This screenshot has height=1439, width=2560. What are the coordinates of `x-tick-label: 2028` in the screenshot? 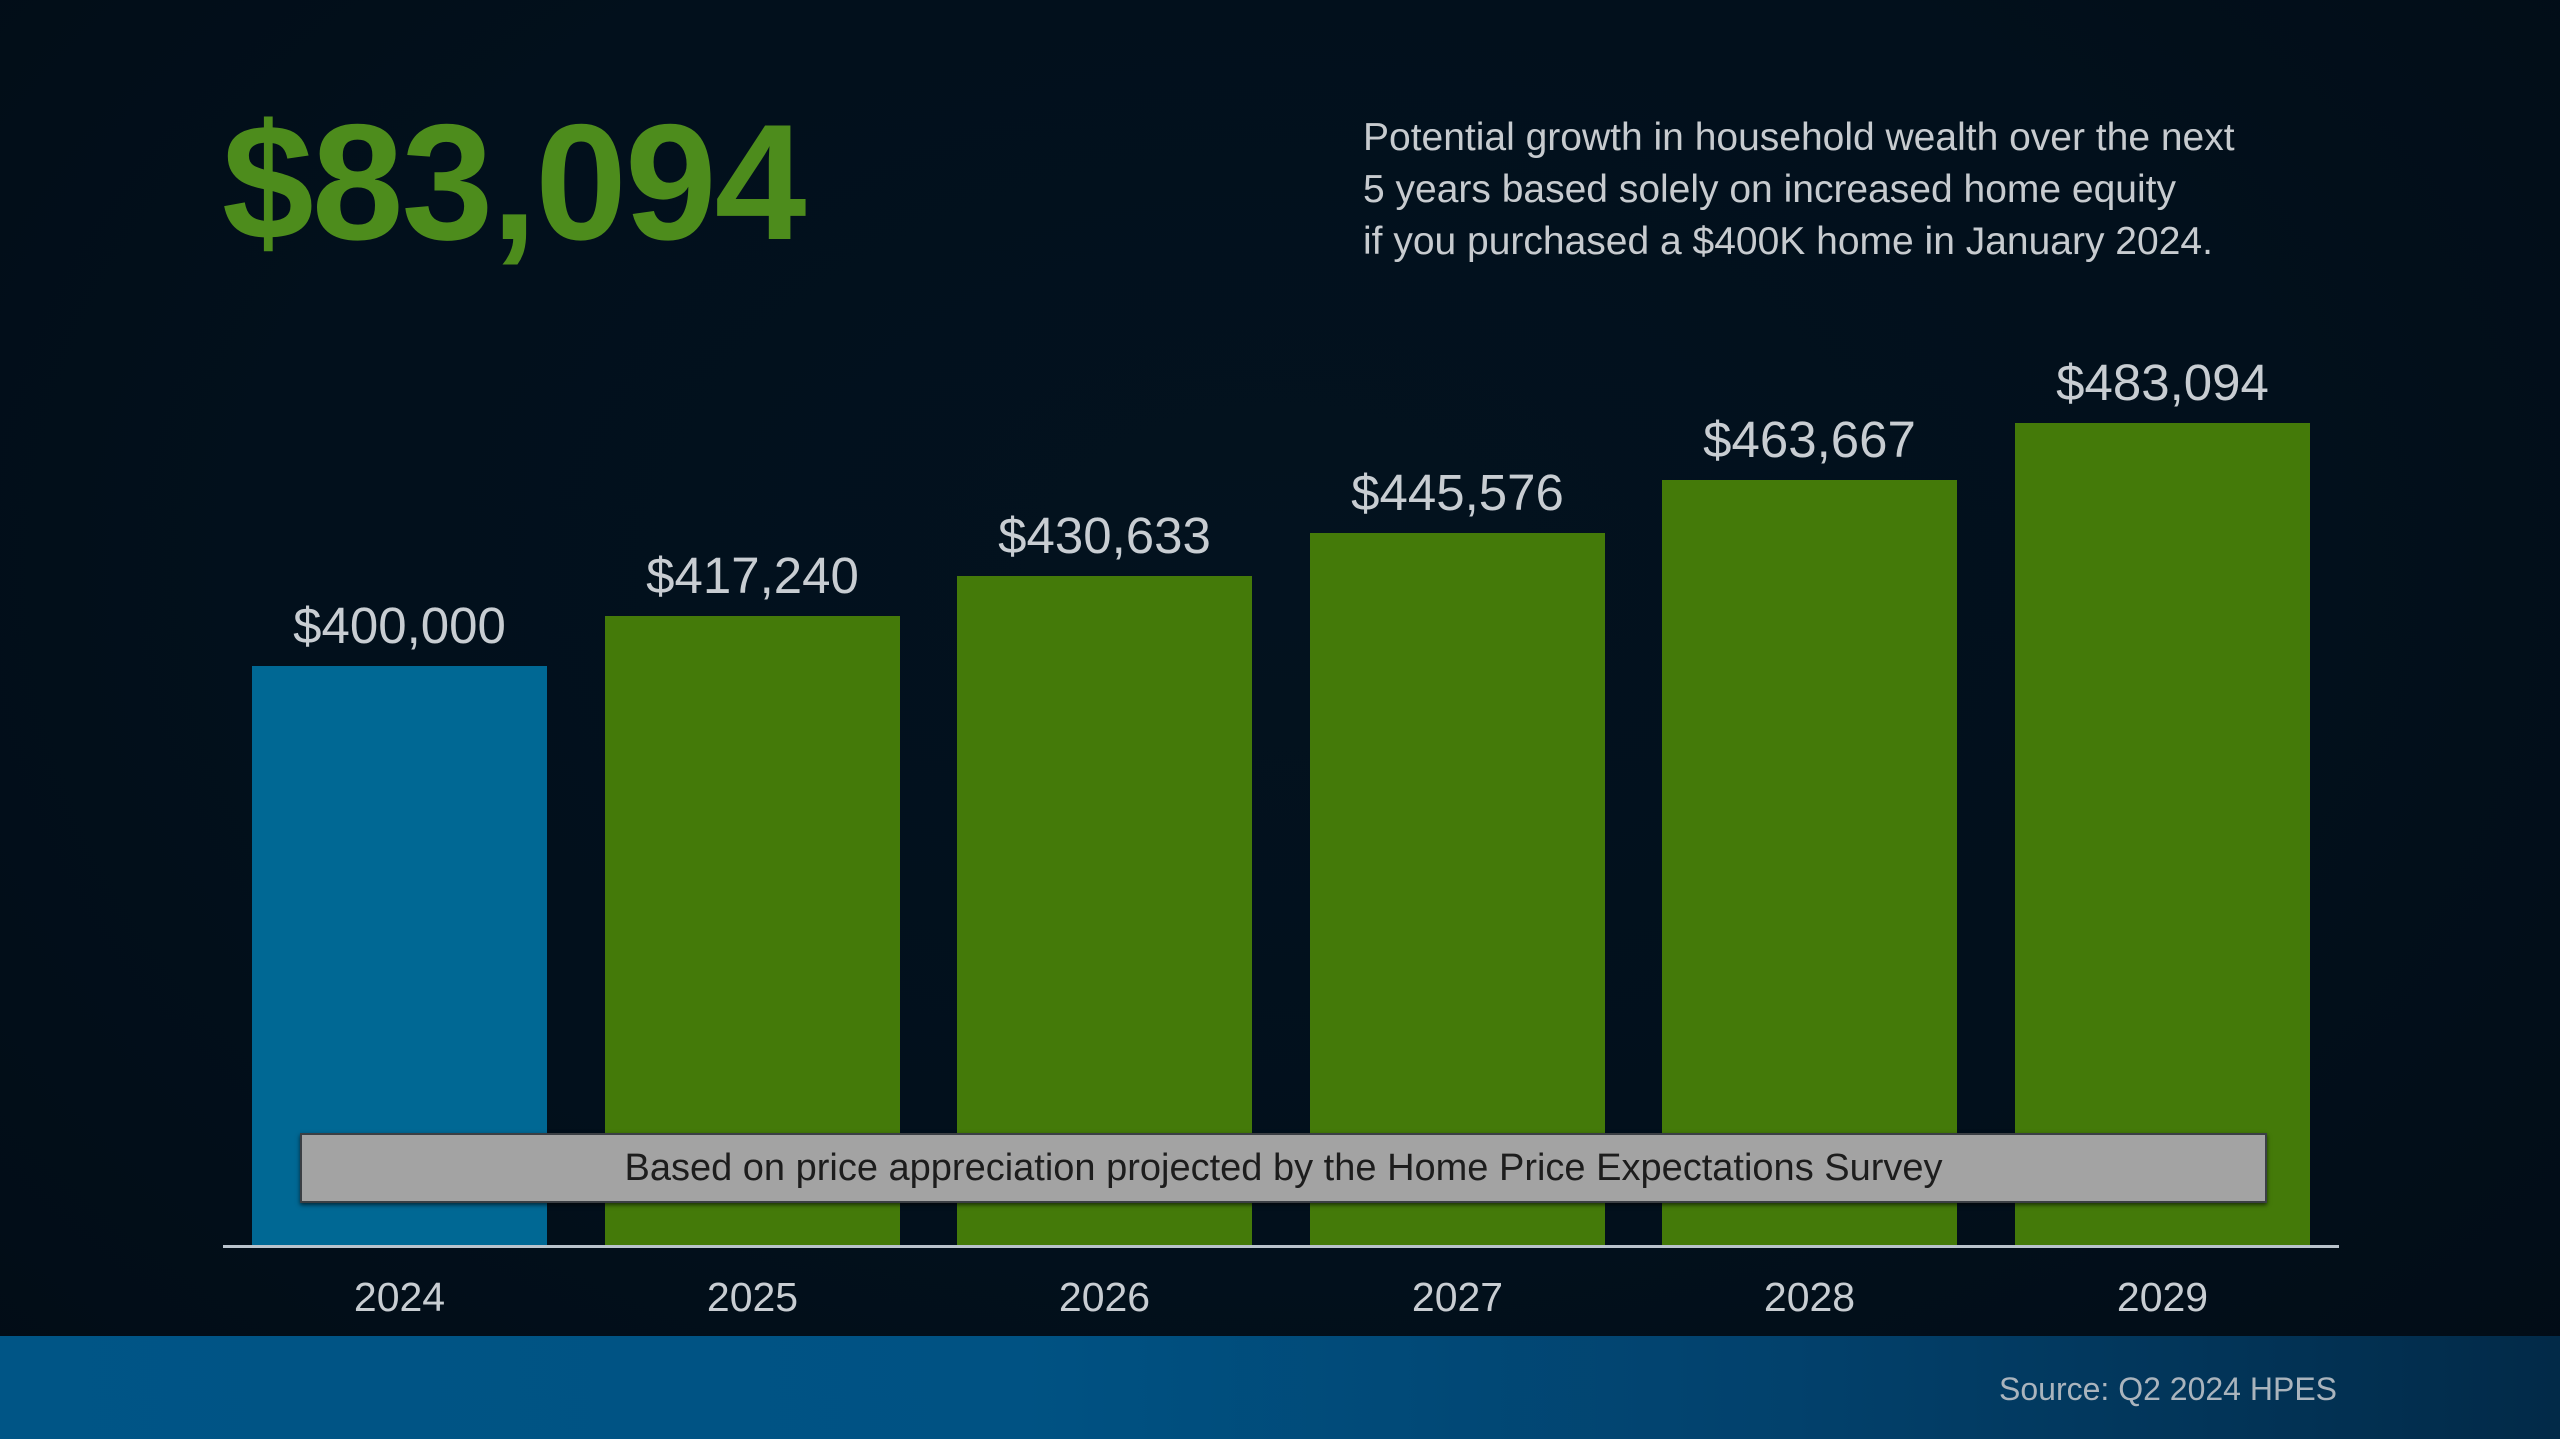 It's located at (1809, 1297).